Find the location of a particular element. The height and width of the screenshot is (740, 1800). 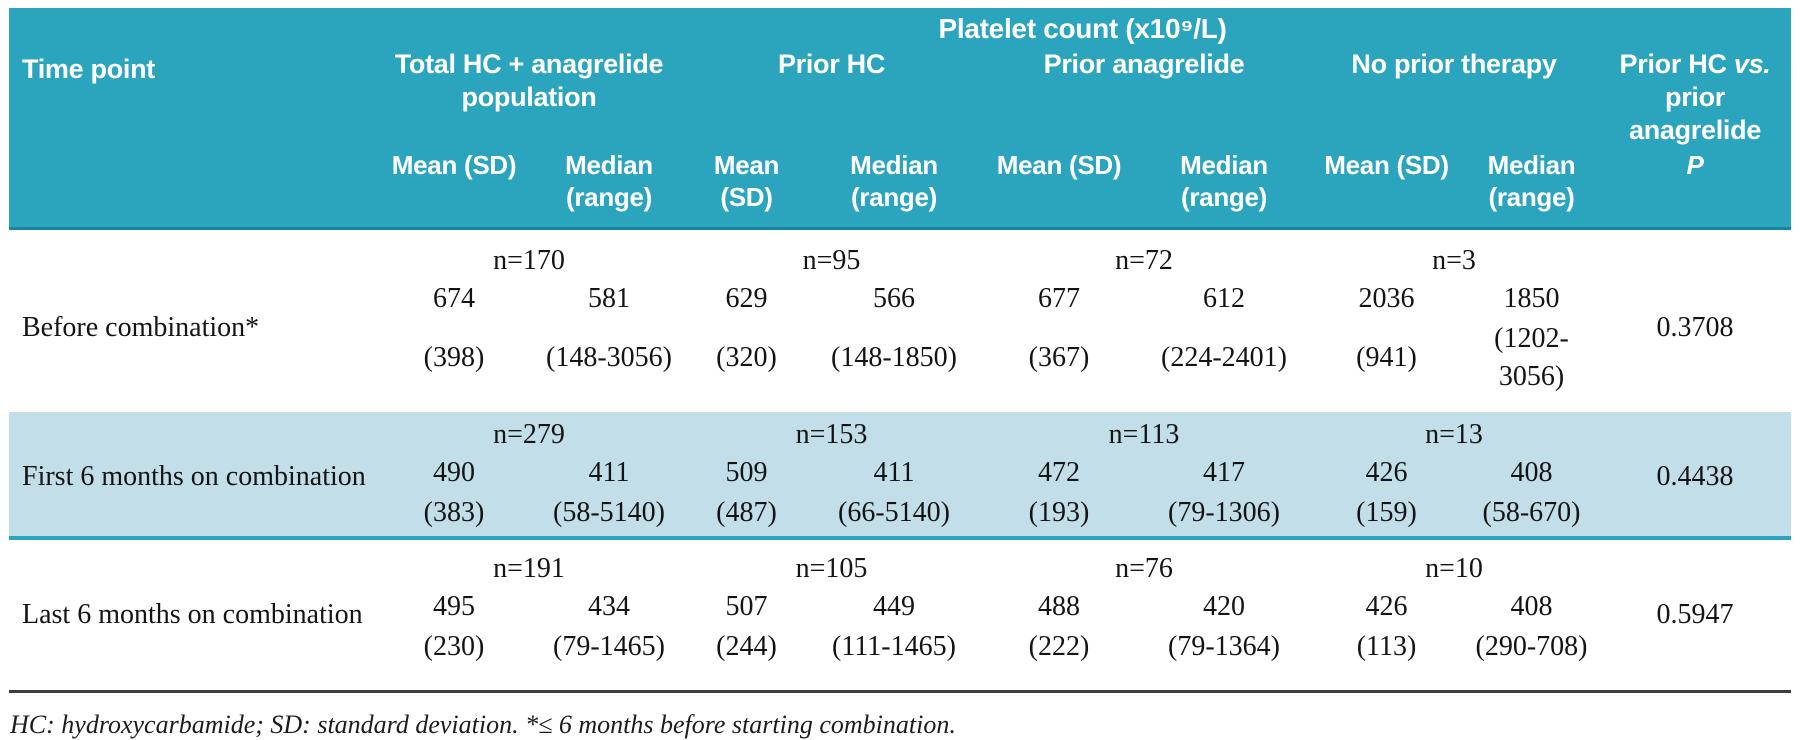

sd-cell: (487) is located at coordinates (746, 516).